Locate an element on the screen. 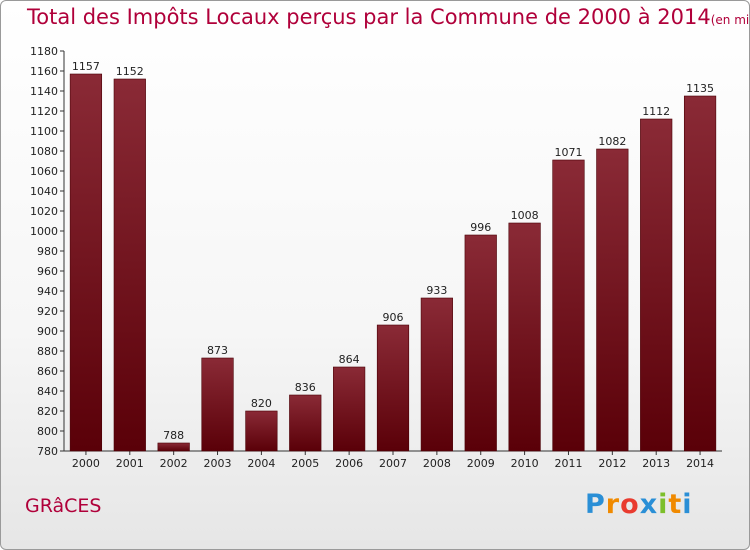 The height and width of the screenshot is (550, 750). x-tick-label-2005: 2005 is located at coordinates (305, 463).